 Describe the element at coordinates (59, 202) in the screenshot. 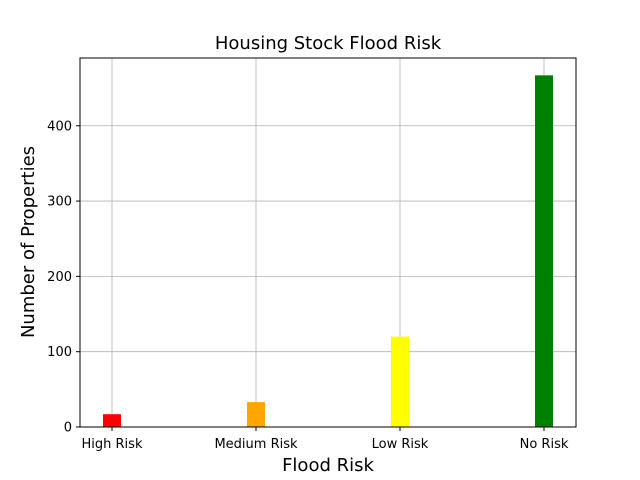

I see `y-tick-label: 300` at that location.